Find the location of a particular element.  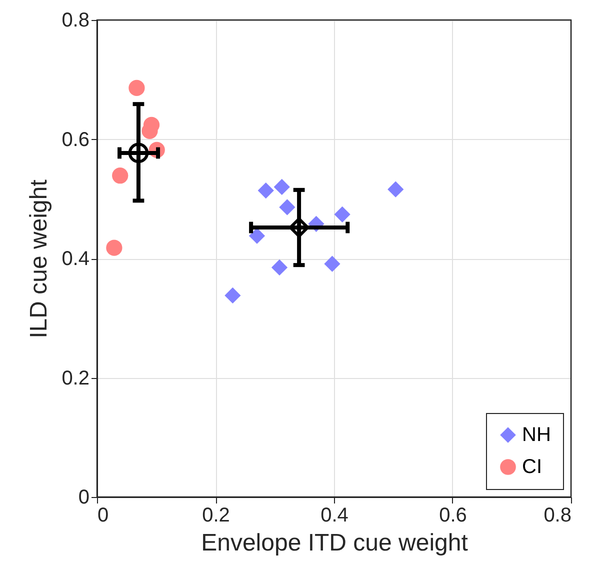

x-tick-label: 0.8 is located at coordinates (558, 515).